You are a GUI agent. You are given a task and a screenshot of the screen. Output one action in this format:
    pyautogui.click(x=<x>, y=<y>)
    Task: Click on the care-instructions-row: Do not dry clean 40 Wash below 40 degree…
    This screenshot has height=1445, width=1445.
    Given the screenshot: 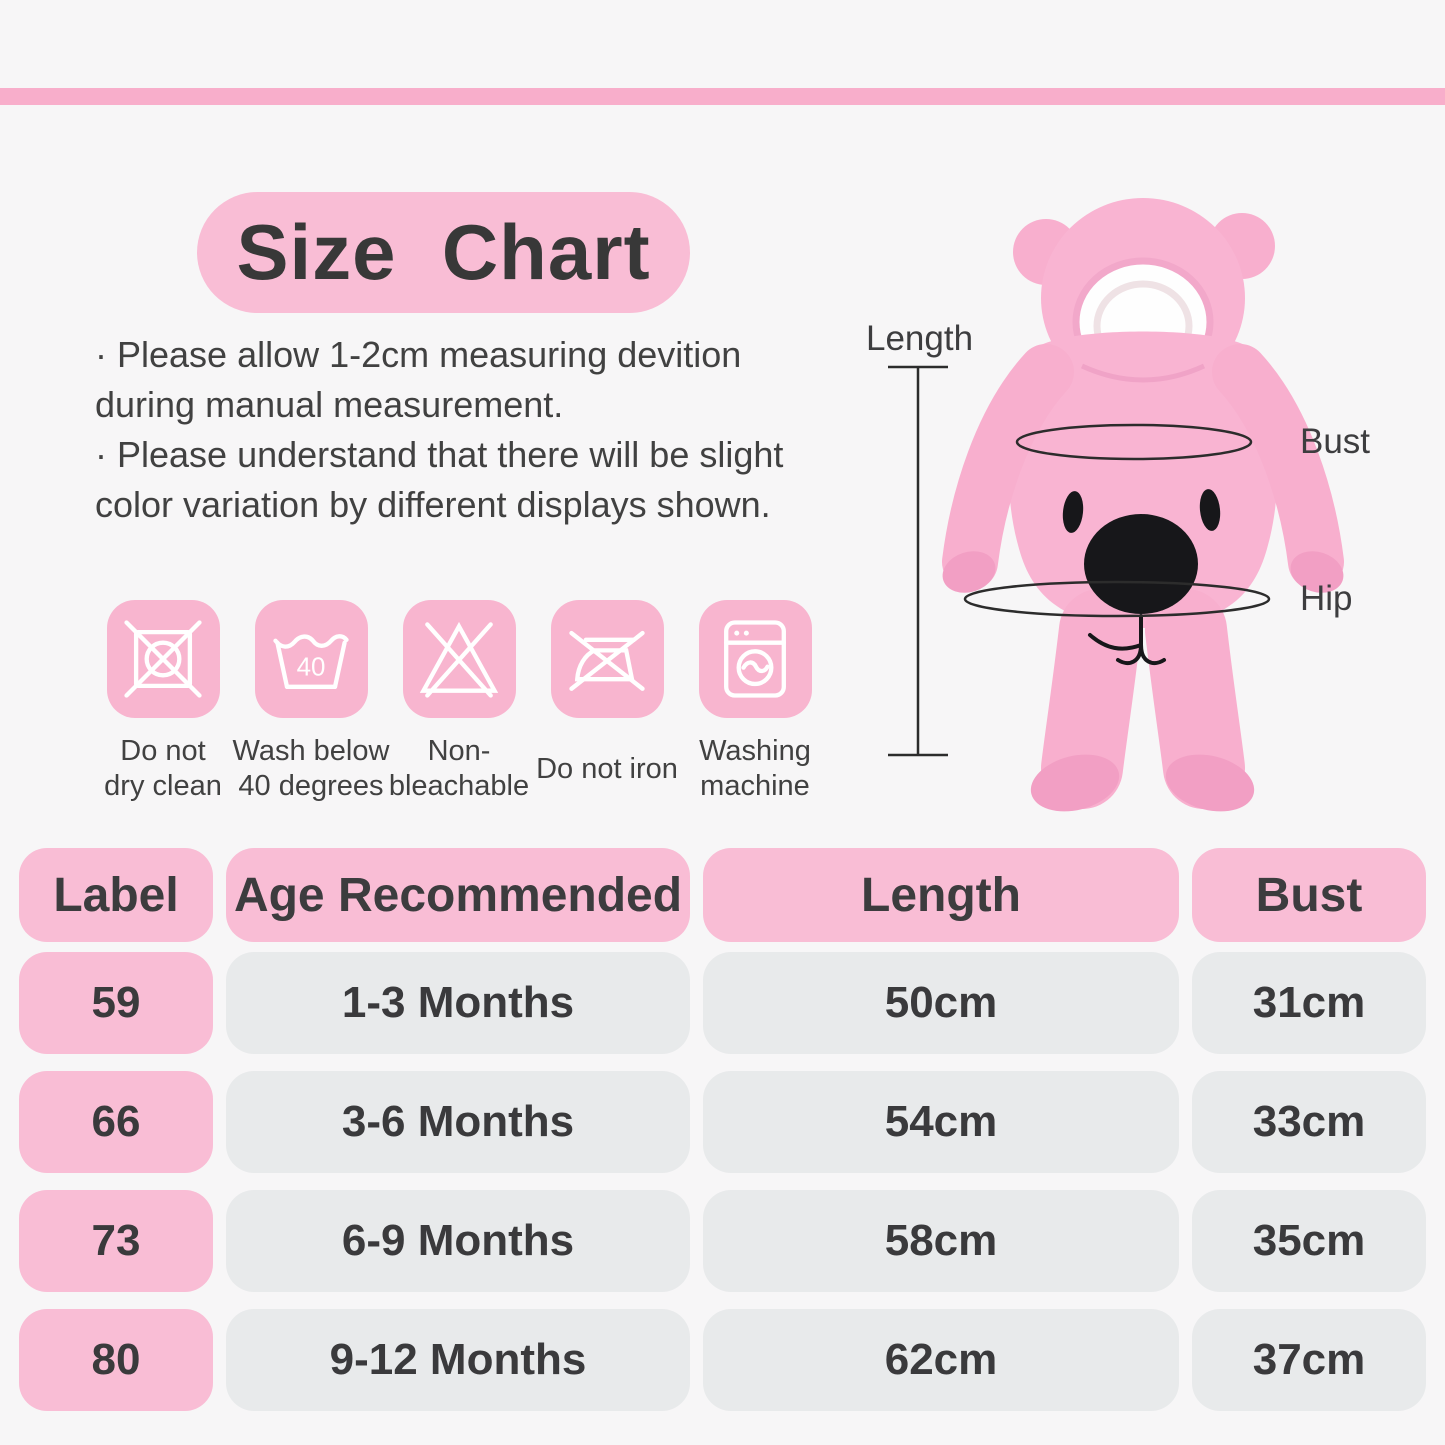 What is the action you would take?
    pyautogui.click(x=461, y=702)
    